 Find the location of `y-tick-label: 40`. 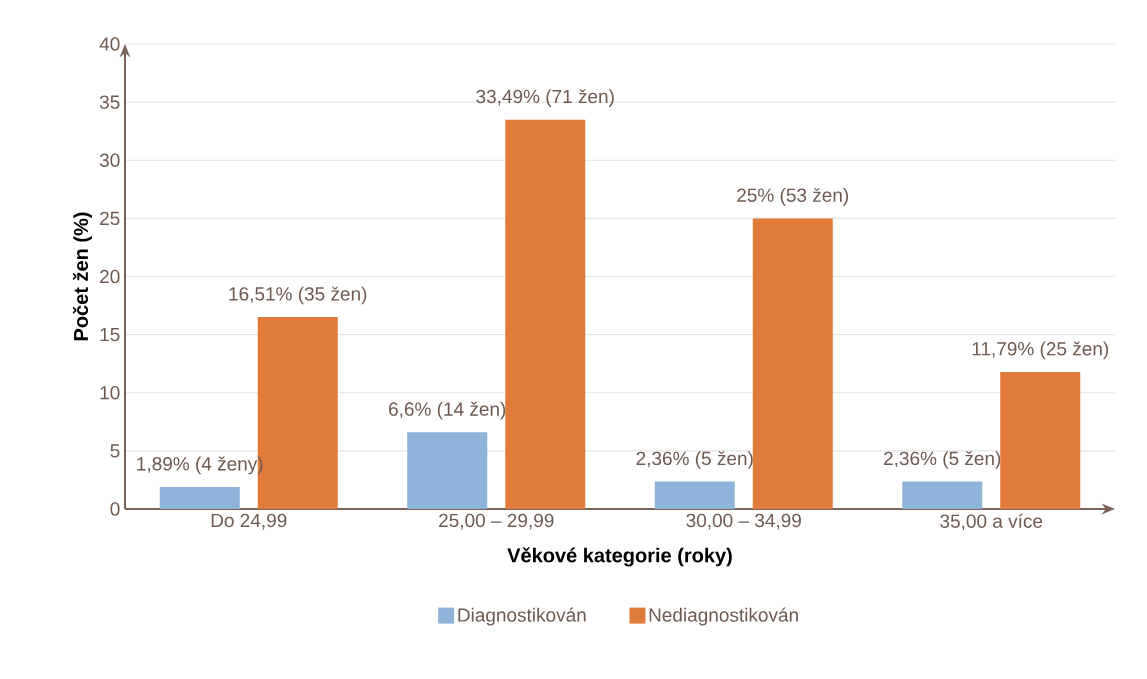

y-tick-label: 40 is located at coordinates (109, 44).